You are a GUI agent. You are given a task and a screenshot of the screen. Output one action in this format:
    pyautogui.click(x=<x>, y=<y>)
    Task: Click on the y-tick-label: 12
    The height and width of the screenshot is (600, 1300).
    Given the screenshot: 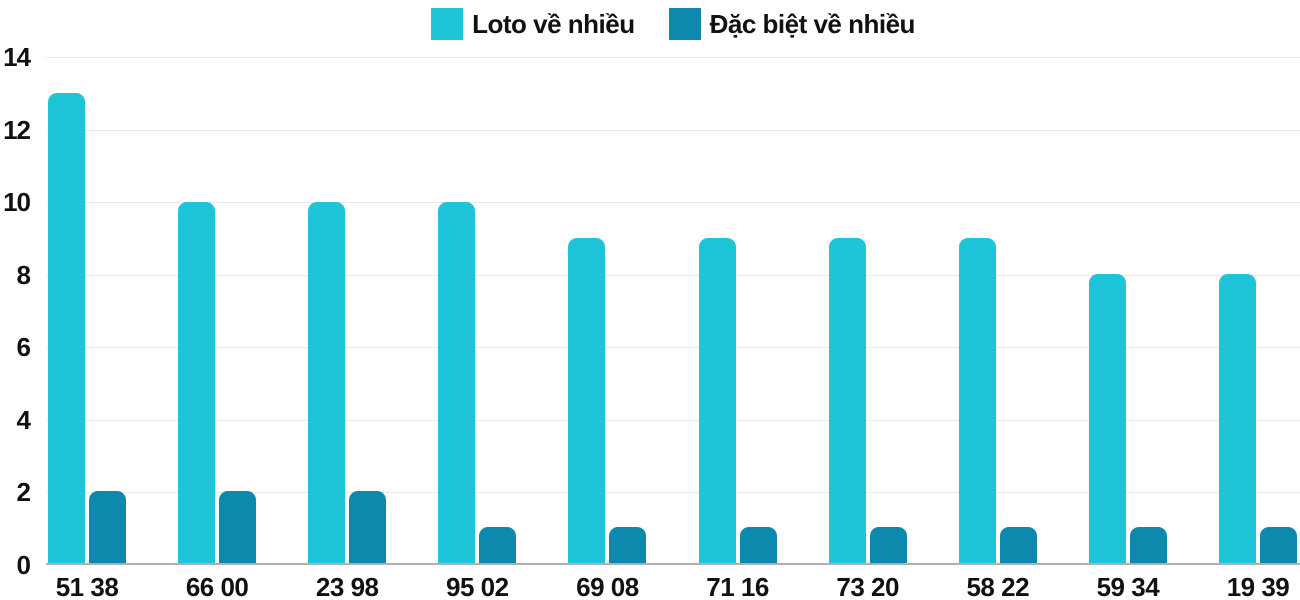 What is the action you would take?
    pyautogui.click(x=17, y=129)
    